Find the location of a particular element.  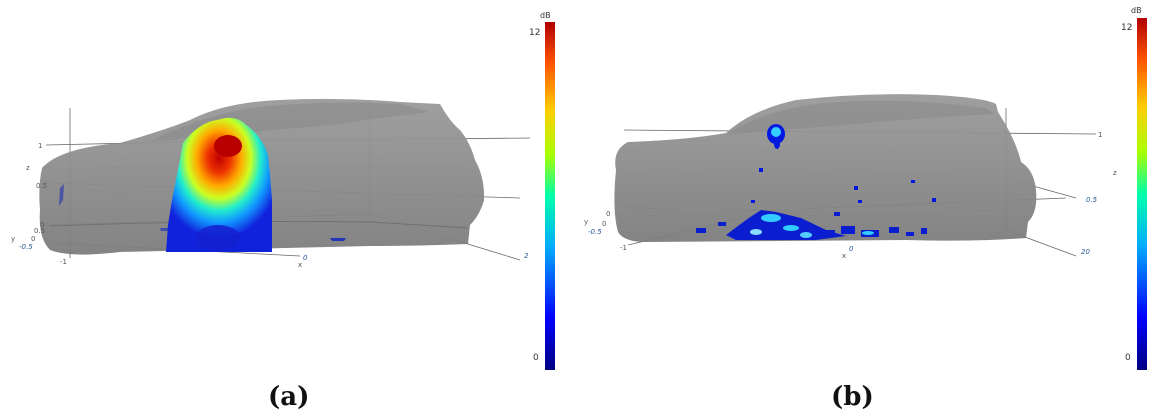

hotspot-field-a is located at coordinates (219, 184).